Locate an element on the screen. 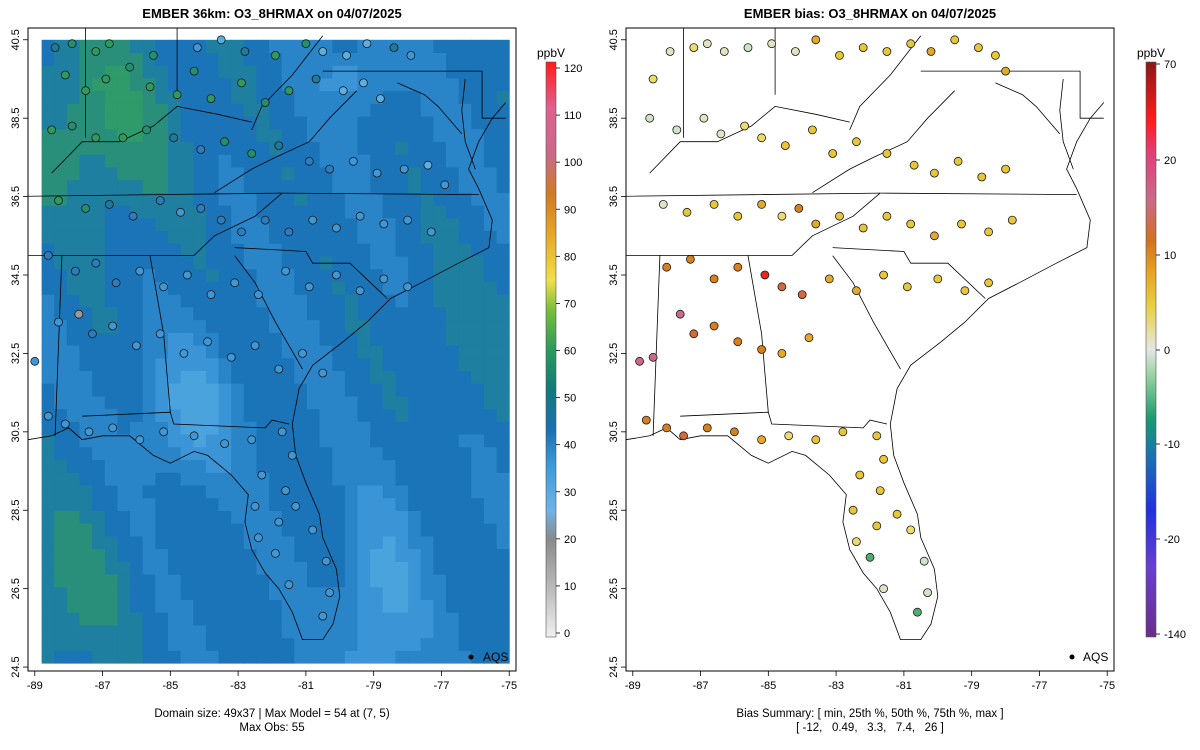  y-tick-label: 26.5 is located at coordinates (614, 588).